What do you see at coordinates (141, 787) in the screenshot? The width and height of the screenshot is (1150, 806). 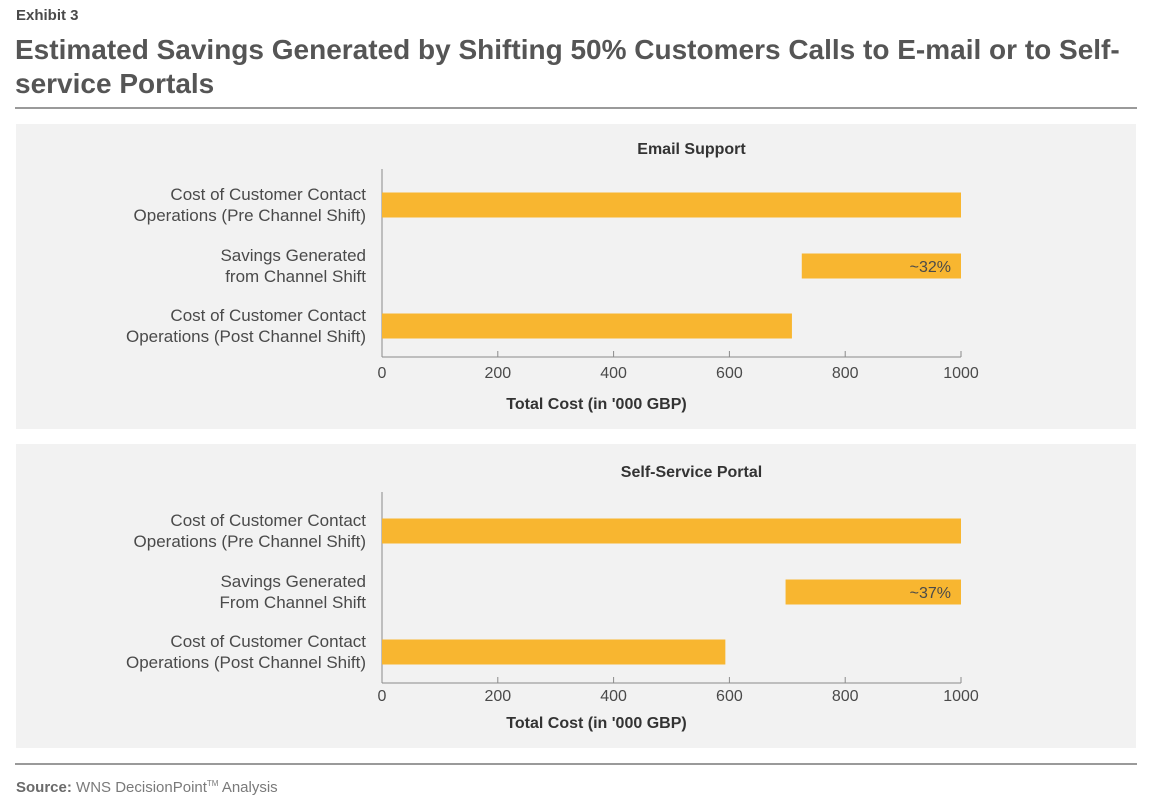 I see `source-text: WNS DecisionPoint` at bounding box center [141, 787].